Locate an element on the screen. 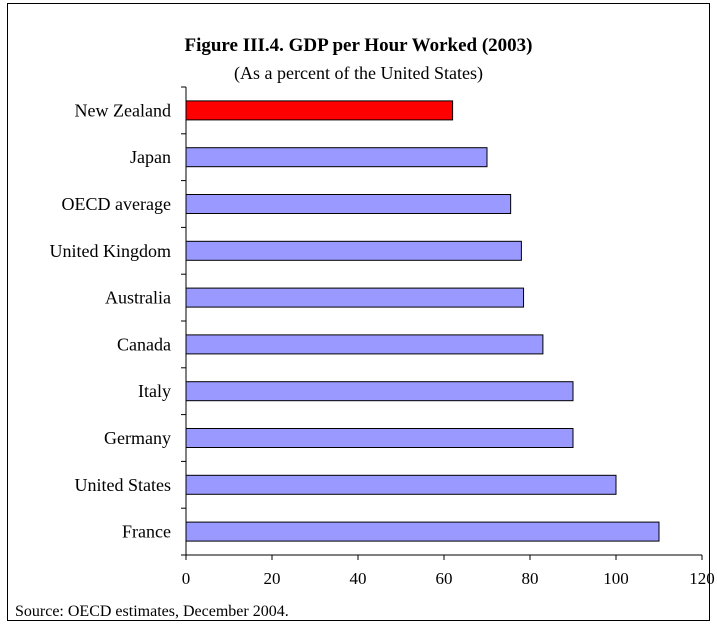 The image size is (717, 625). bar-united-states is located at coordinates (401, 484).